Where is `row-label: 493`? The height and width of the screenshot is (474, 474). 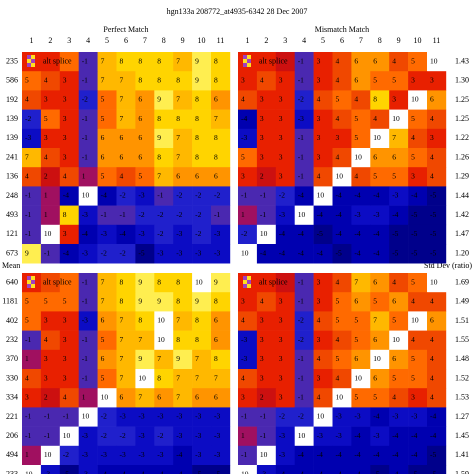
row-label: 493 is located at coordinates (12, 214).